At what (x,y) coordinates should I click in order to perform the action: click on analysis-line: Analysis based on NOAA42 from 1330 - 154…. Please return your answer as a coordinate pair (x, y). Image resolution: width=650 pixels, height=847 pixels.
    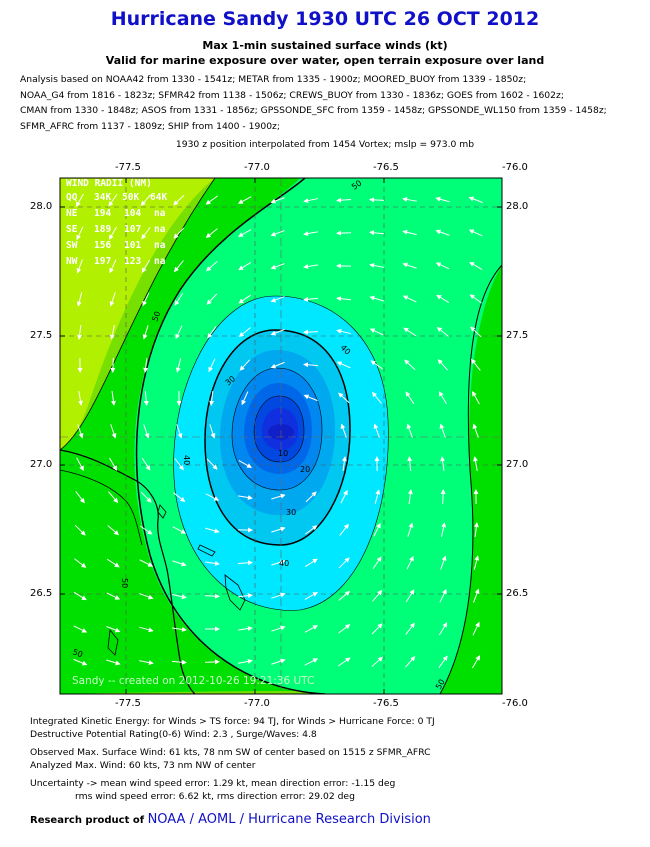
    Looking at the image, I should click on (273, 79).